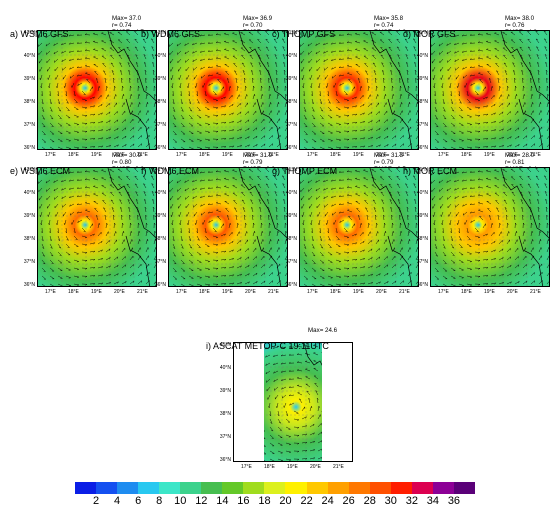  Describe the element at coordinates (267, 346) in the screenshot. I see `panel-title: i) ASCAT METOP-C 19:11UTC` at that location.